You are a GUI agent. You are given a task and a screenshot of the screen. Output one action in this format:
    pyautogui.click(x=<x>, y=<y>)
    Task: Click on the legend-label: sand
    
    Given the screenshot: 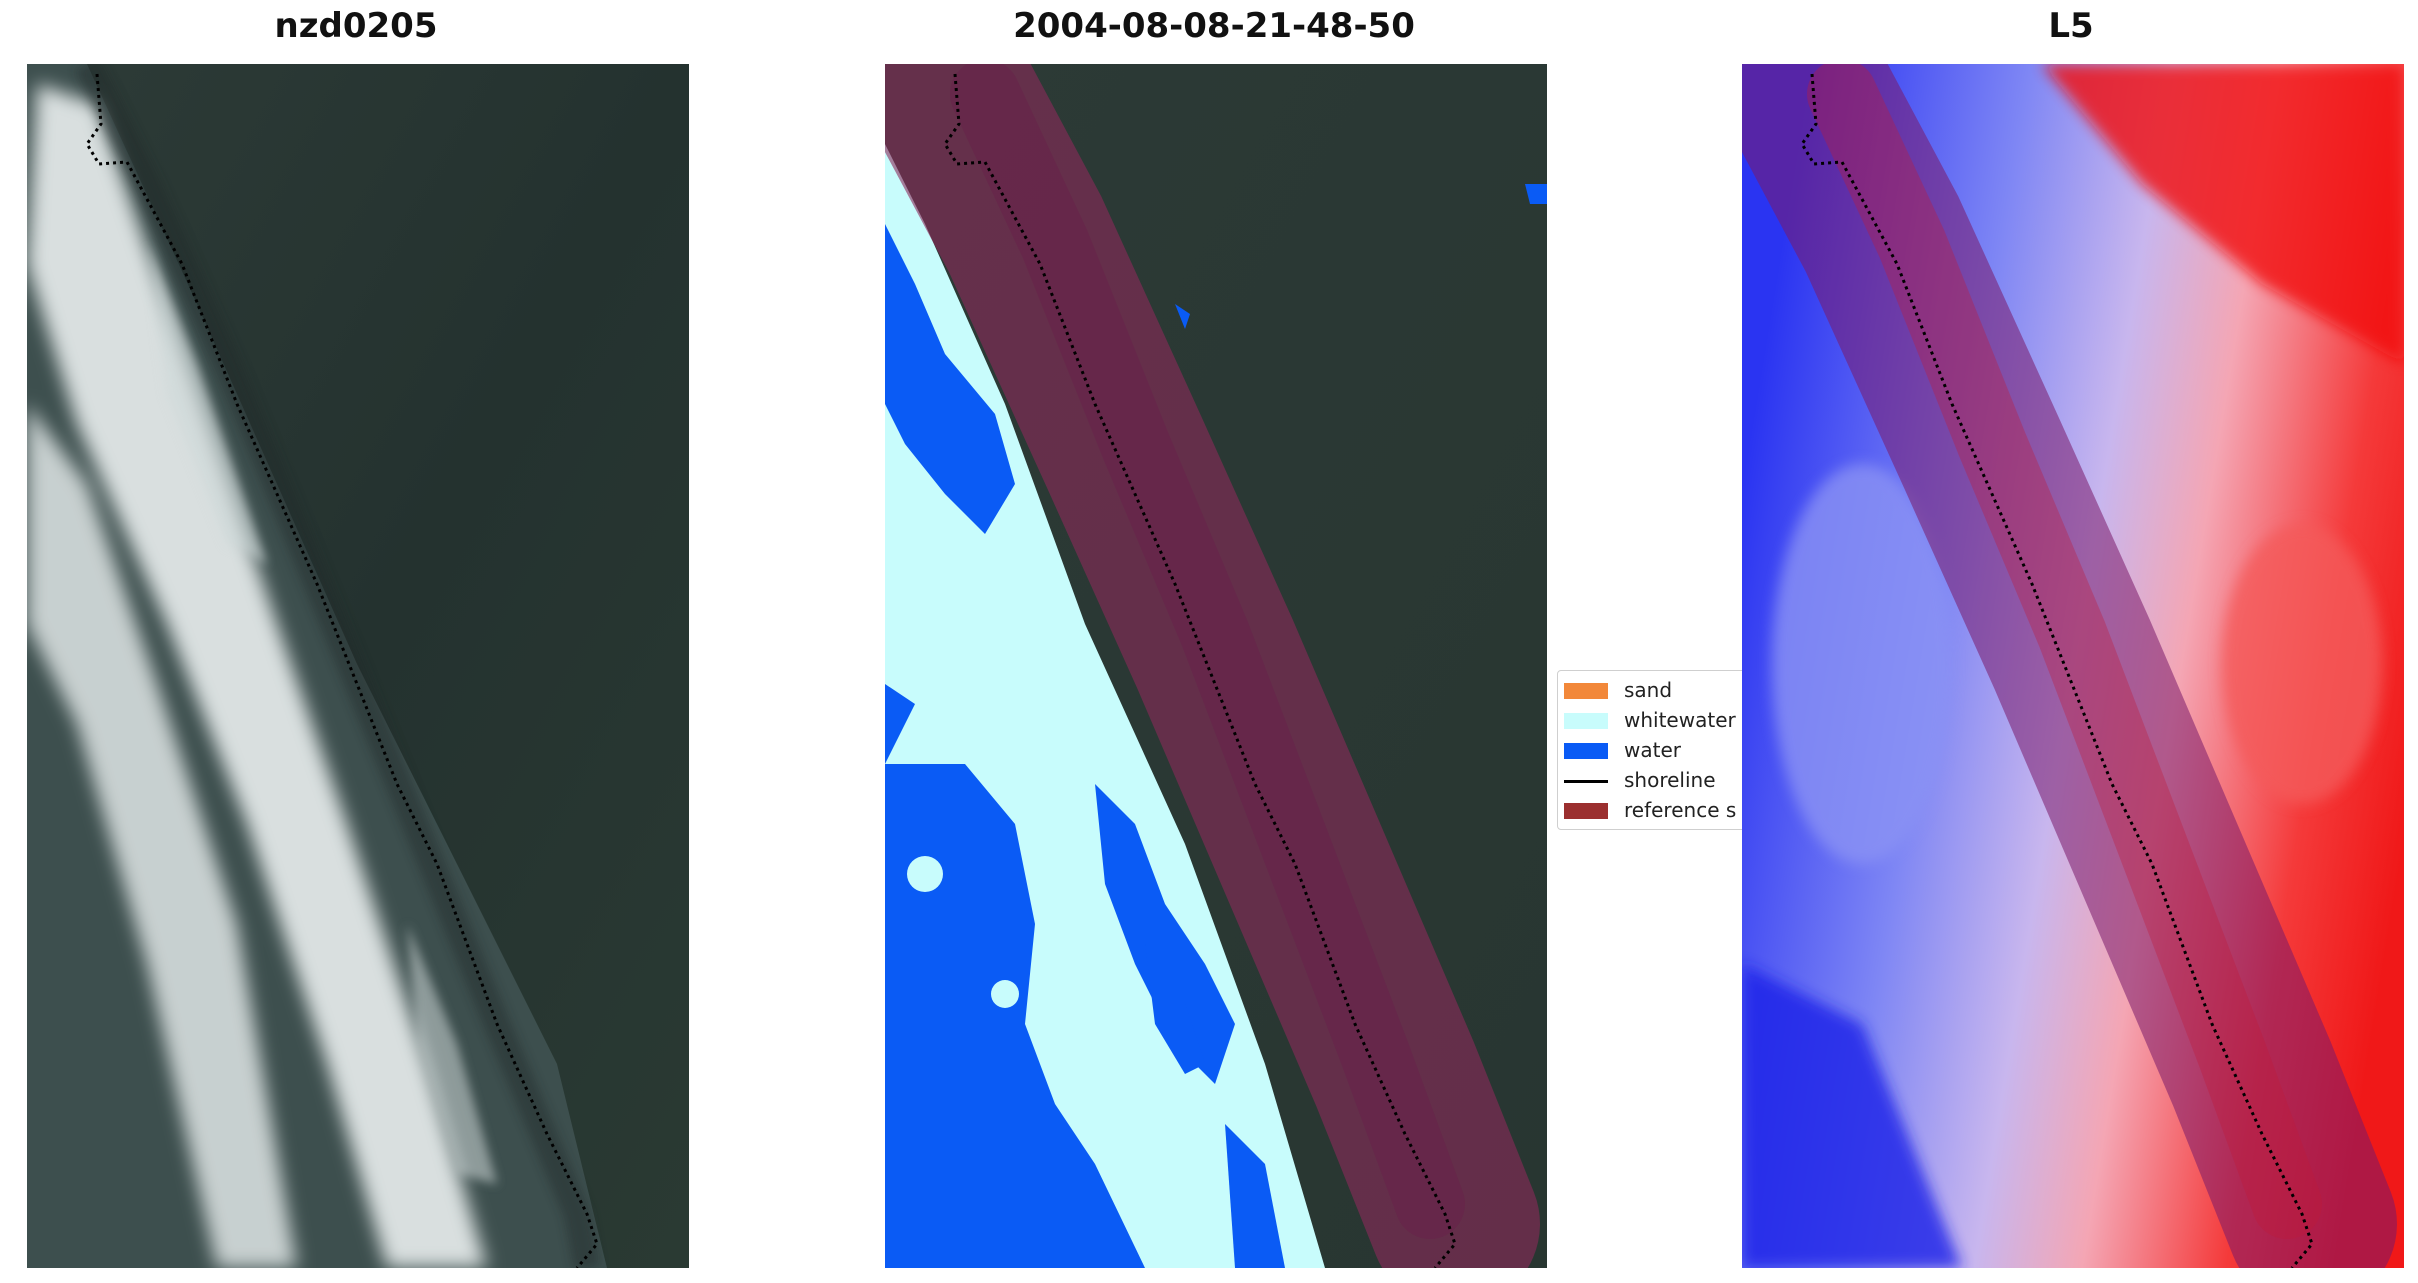 What is the action you would take?
    pyautogui.click(x=1648, y=690)
    